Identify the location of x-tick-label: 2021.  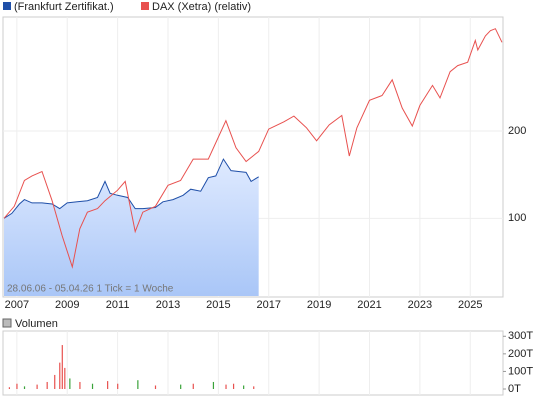
(369, 305).